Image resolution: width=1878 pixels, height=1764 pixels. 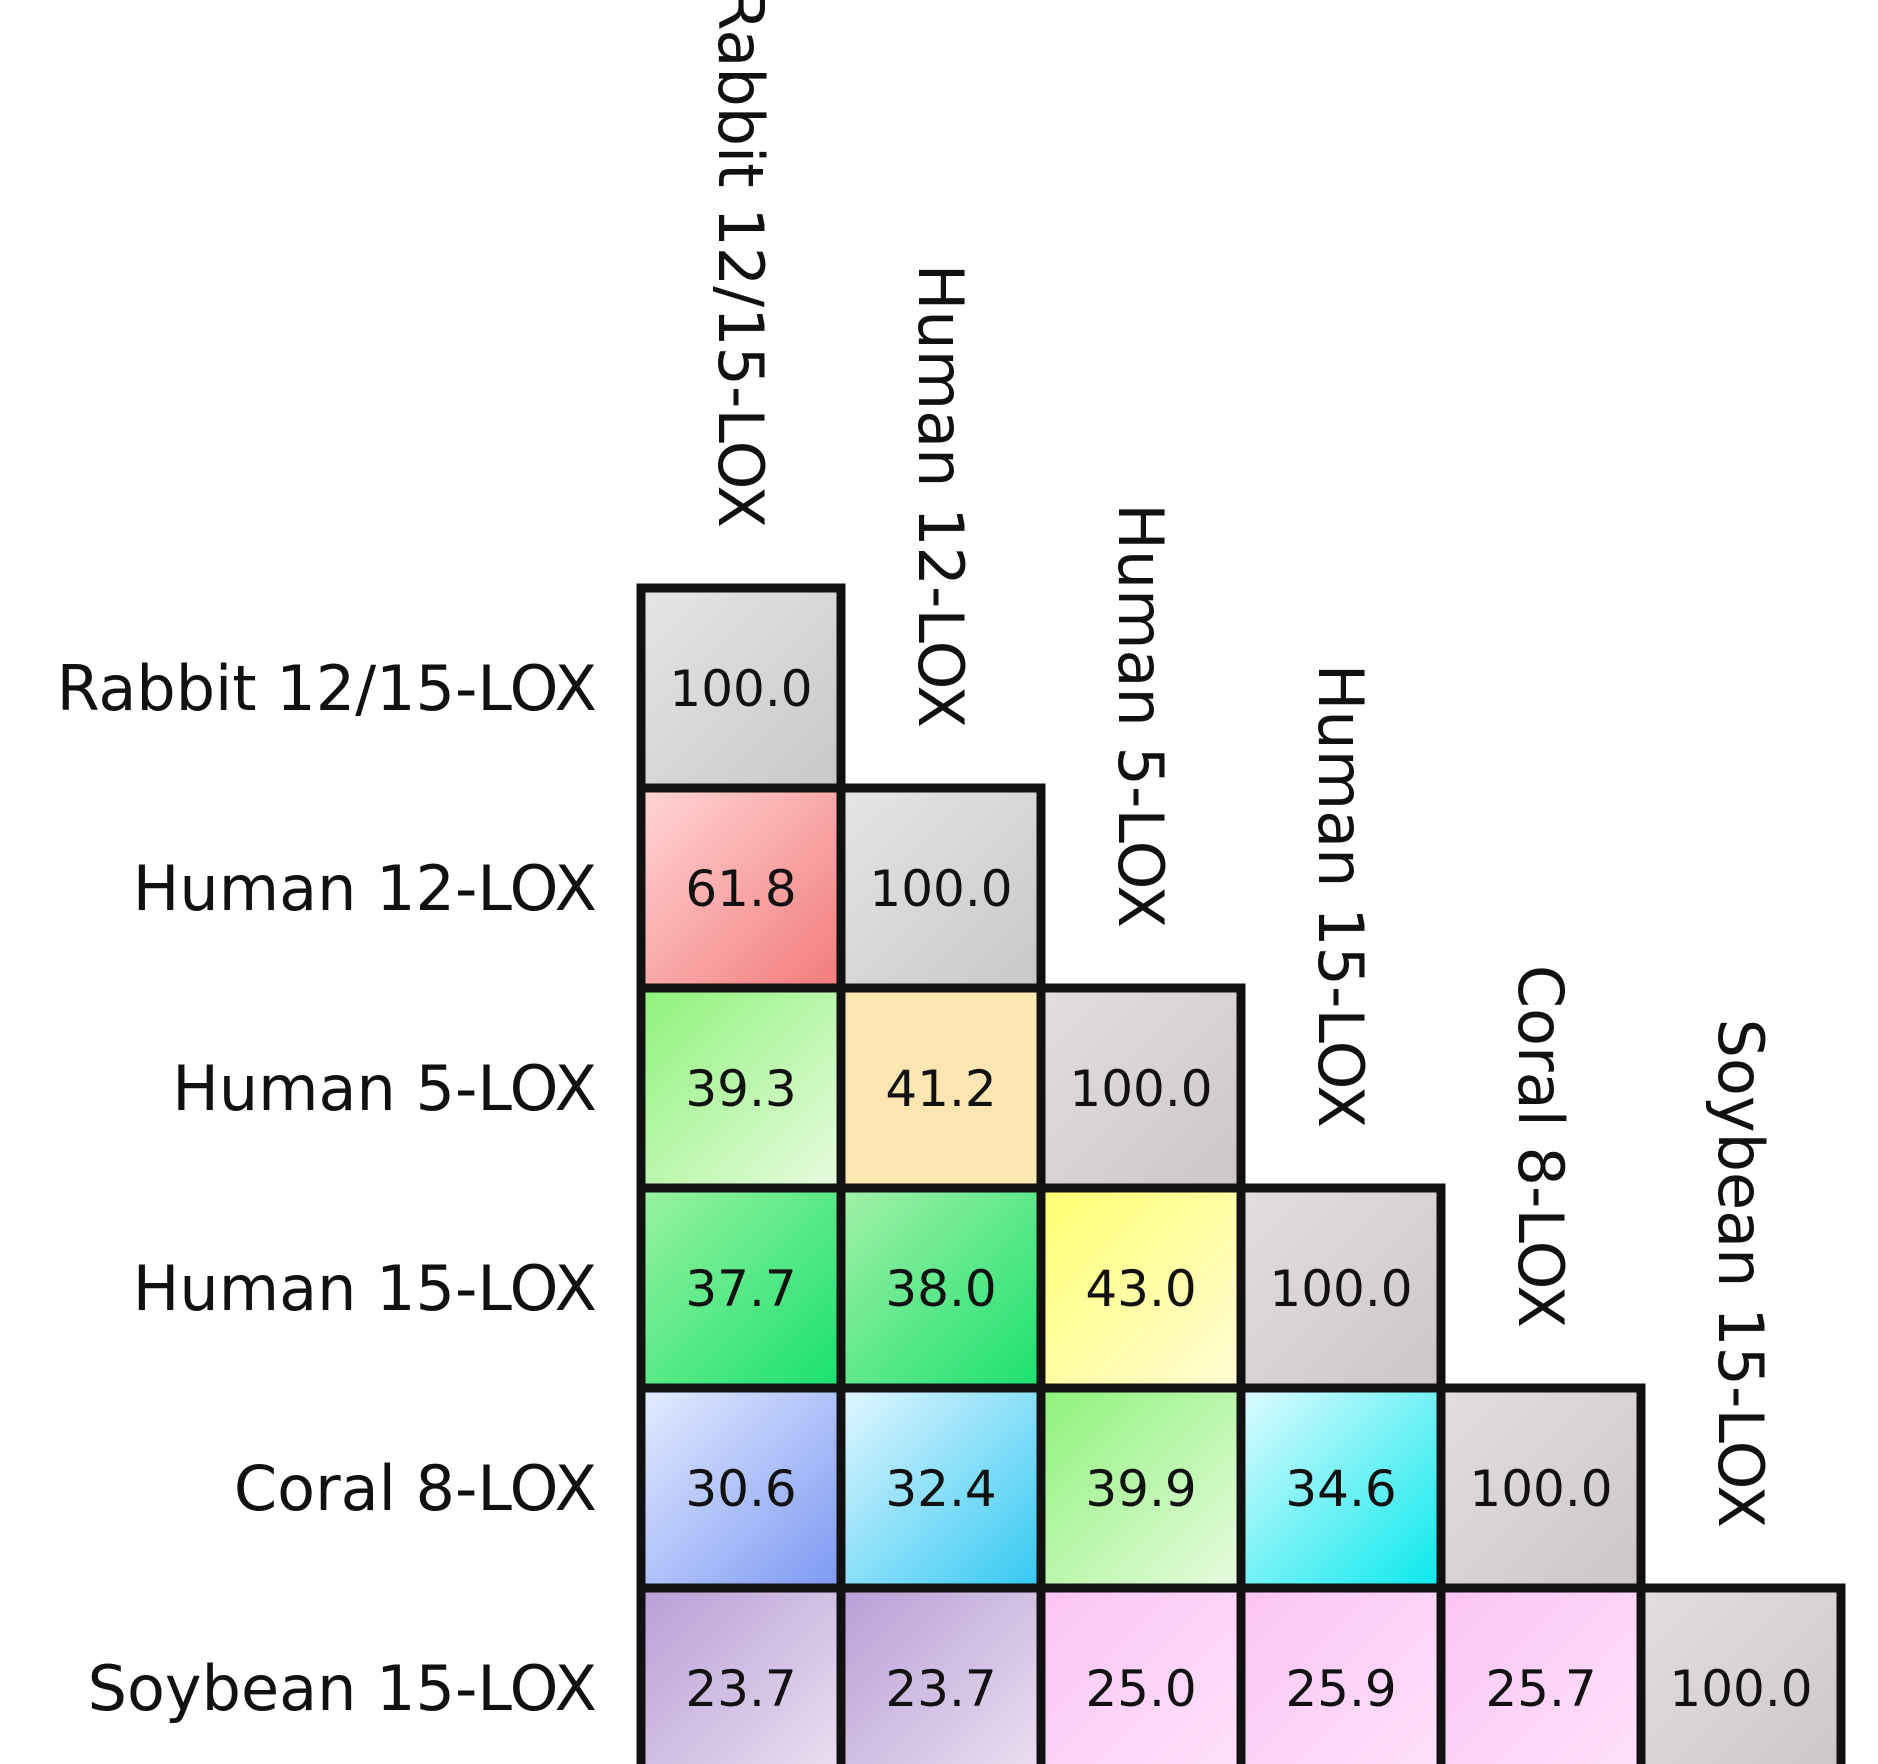 I want to click on cell-human-5-lox-vs-human-12-lox-value: 41.2, so click(x=940, y=1089).